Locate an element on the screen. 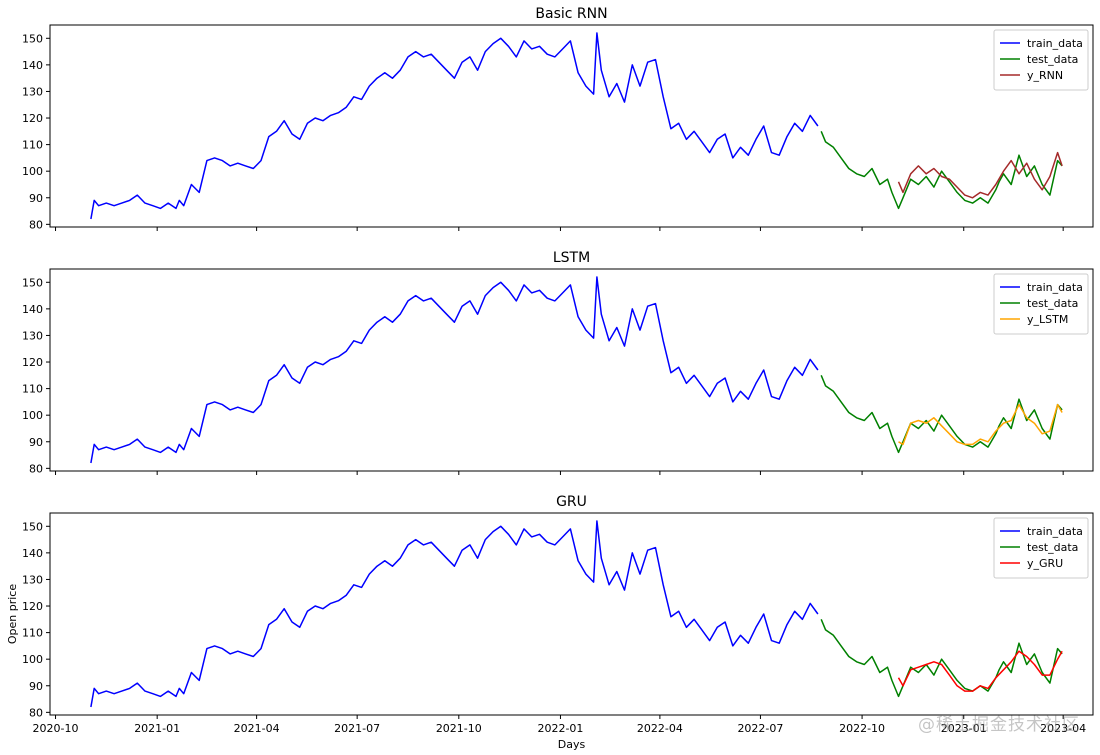 The image size is (1100, 755). series-line-y-gru-gru is located at coordinates (980, 671).